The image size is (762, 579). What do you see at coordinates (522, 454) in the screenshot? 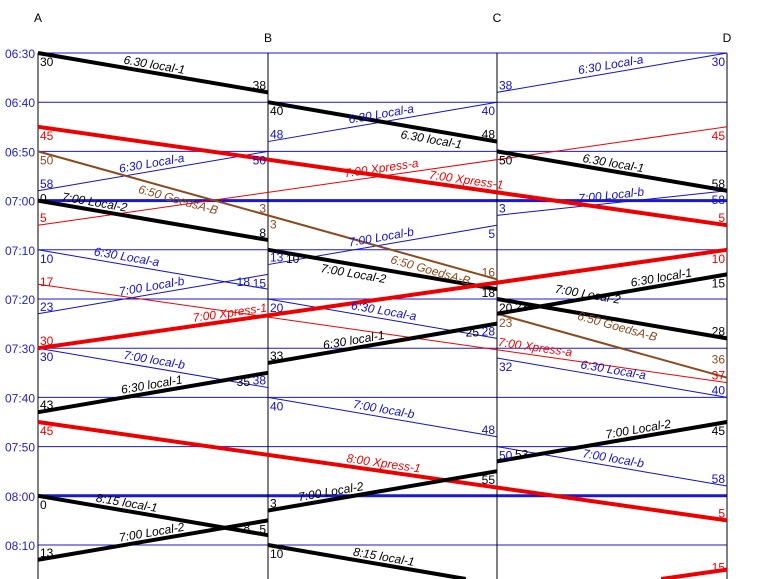
I see `arrival-minute-label: 53` at bounding box center [522, 454].